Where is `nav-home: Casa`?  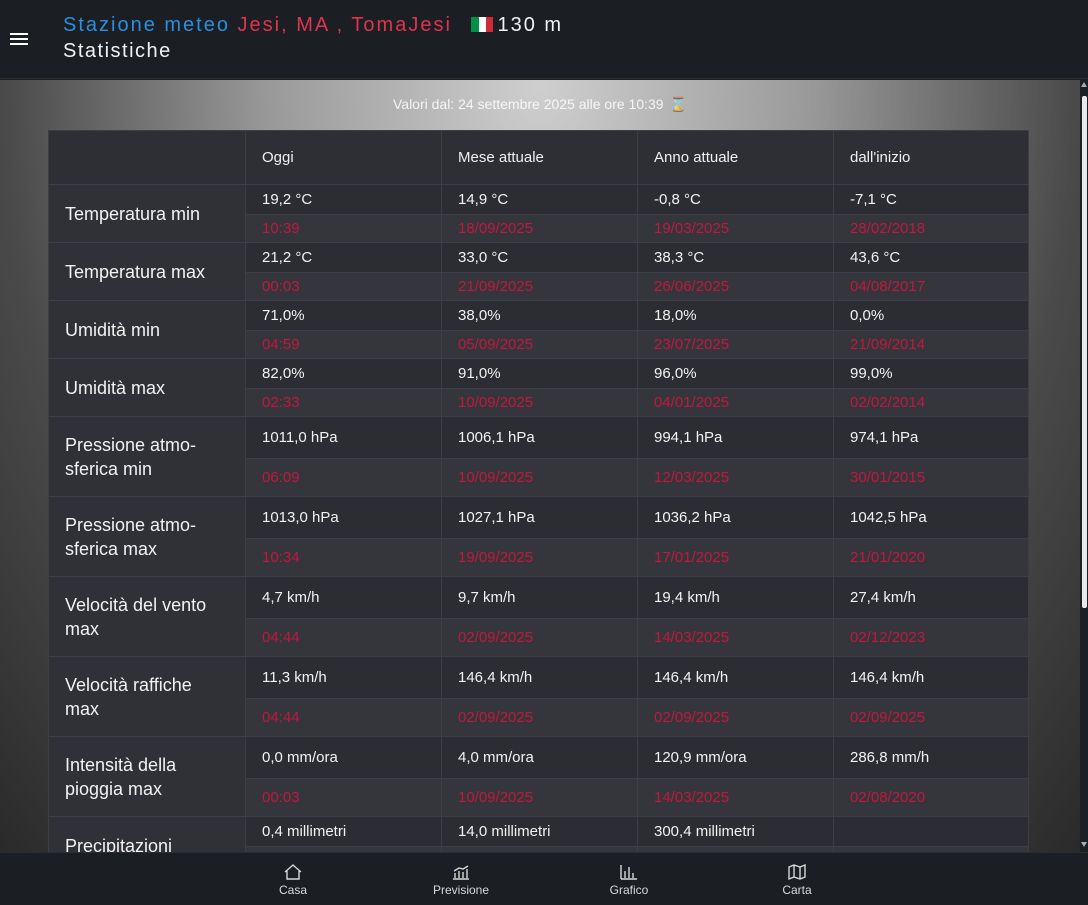
nav-home: Casa is located at coordinates (293, 880).